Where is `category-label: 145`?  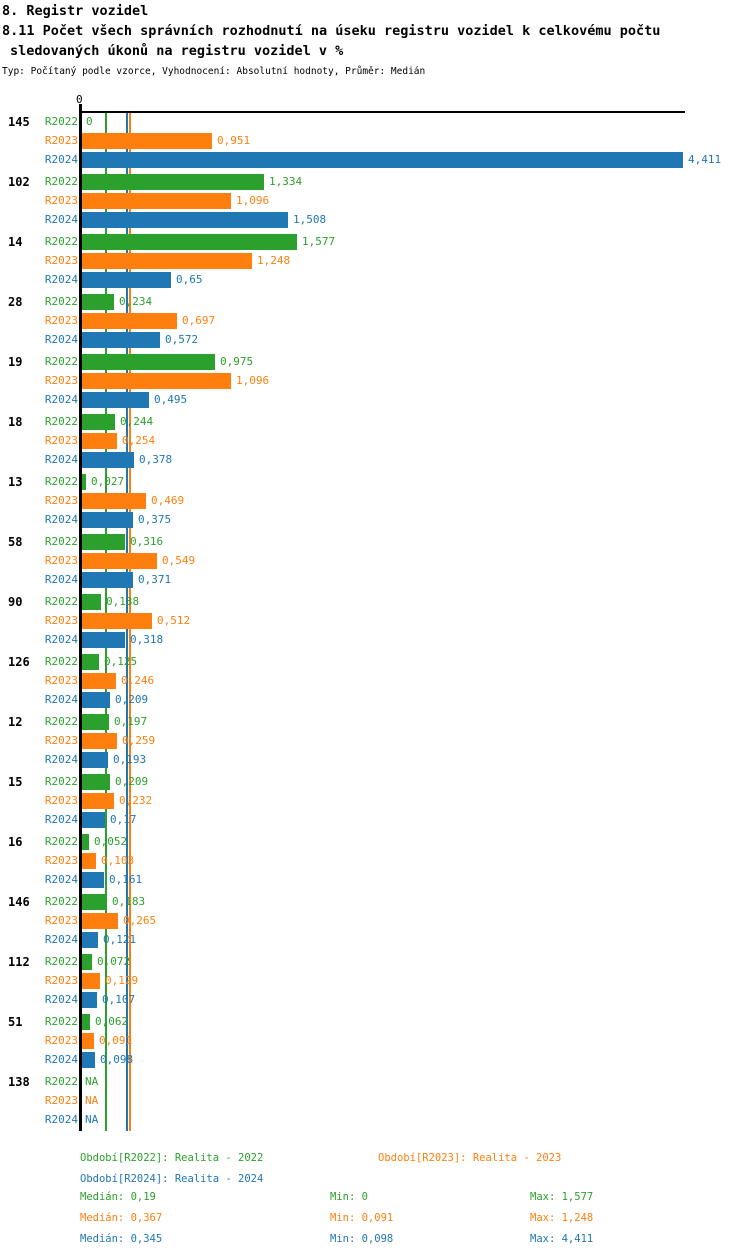
category-label: 145 is located at coordinates (19, 122).